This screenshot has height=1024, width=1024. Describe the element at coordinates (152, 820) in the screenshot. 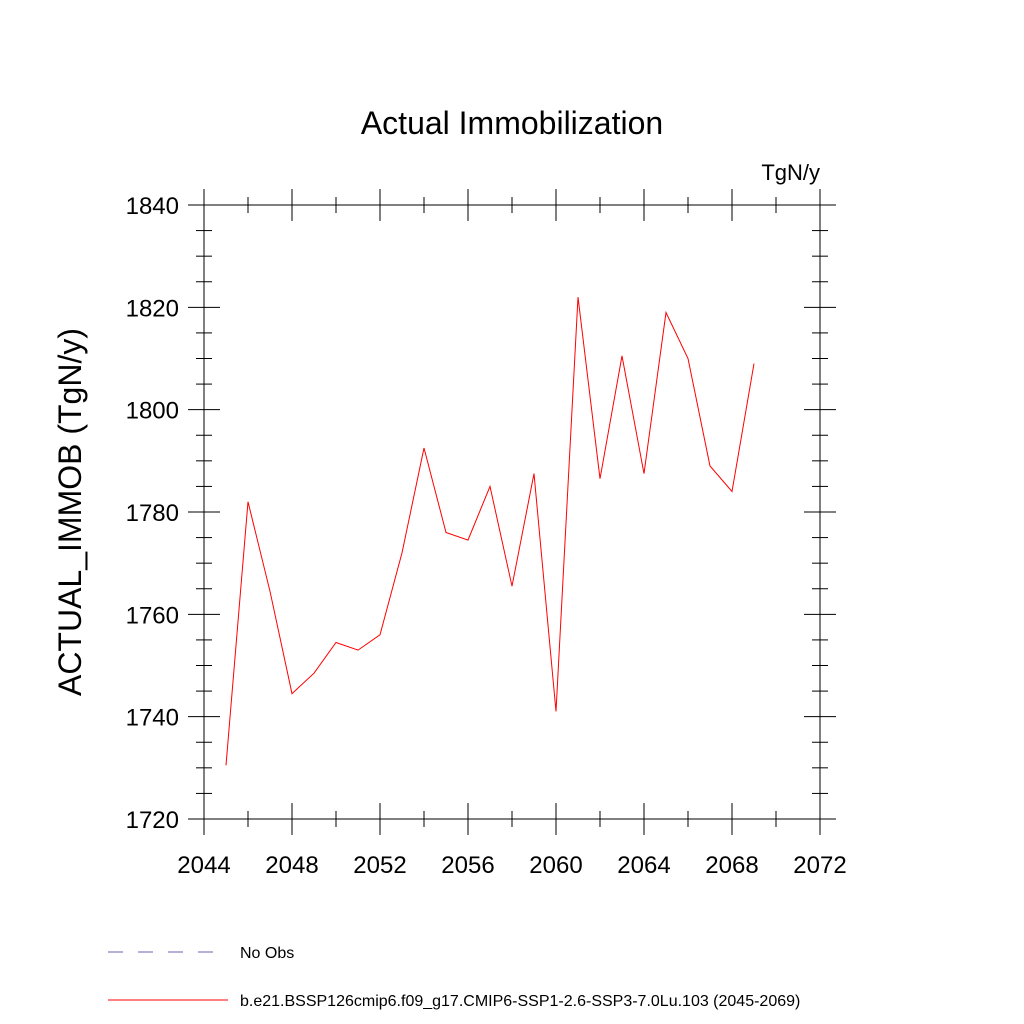

I see `y-tick-label: 1720` at that location.